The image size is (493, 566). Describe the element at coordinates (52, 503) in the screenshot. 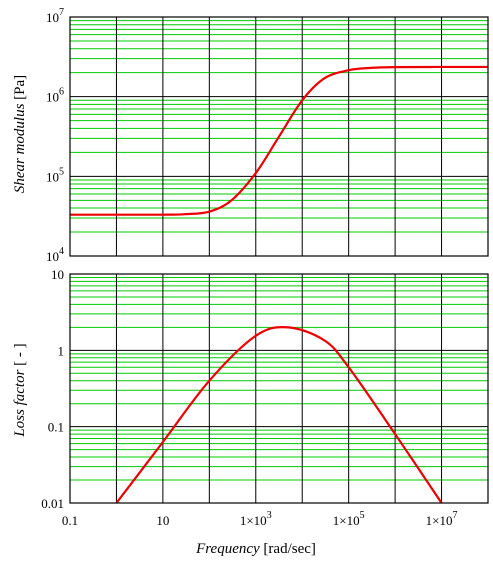

I see `y-tick-label: 0.01` at that location.